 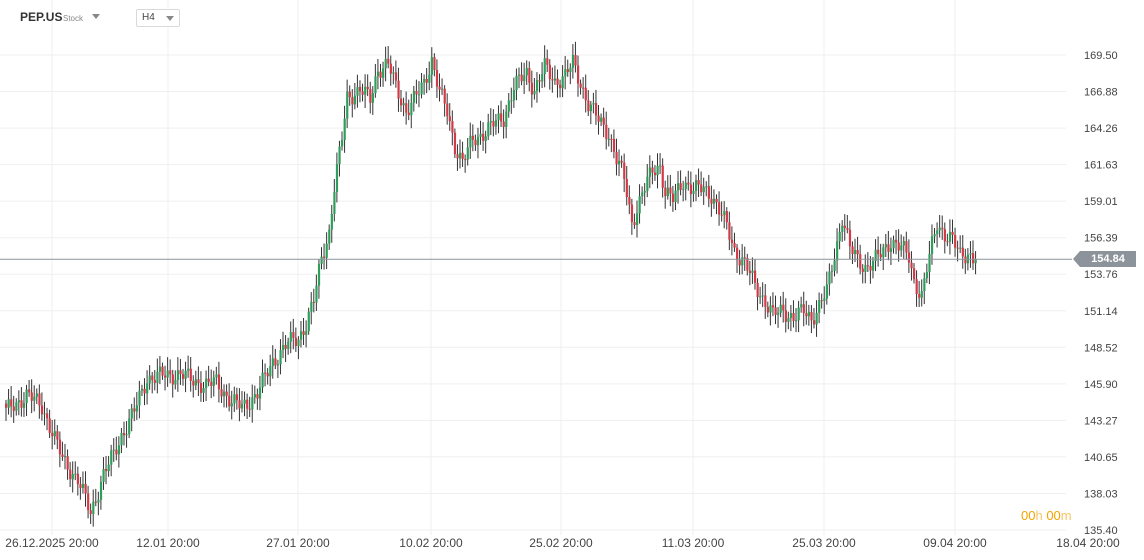 What do you see at coordinates (298, 543) in the screenshot?
I see `x-tick-label: 27.01 20:00` at bounding box center [298, 543].